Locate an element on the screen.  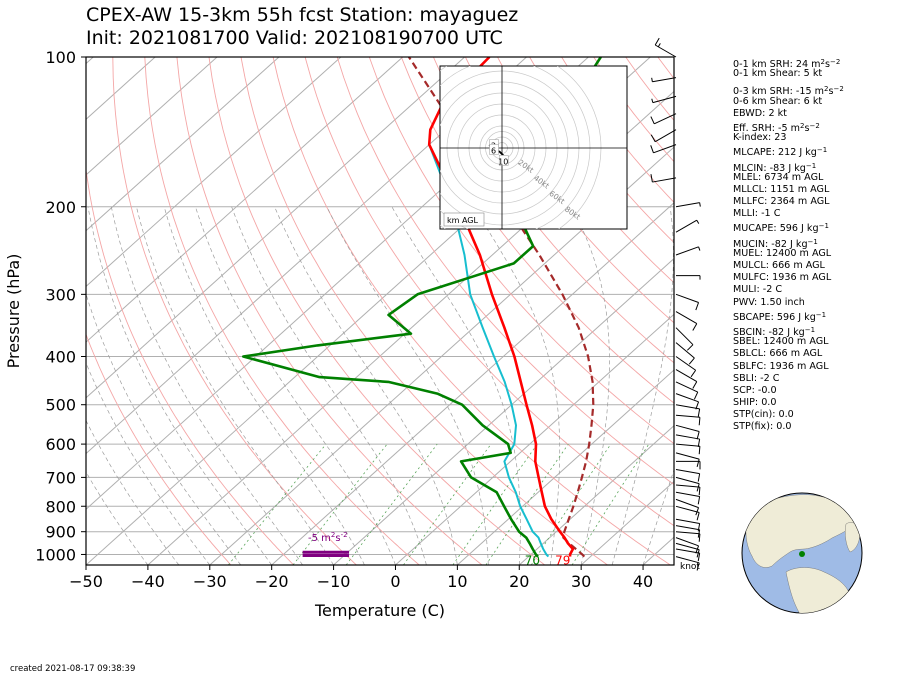
barb-units-label: knot is located at coordinates (690, 567).